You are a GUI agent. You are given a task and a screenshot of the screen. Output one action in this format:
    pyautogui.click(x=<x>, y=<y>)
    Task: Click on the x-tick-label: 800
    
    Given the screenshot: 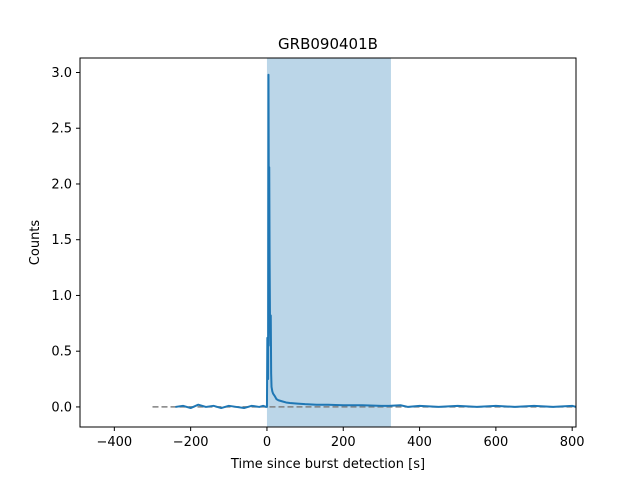 What is the action you would take?
    pyautogui.click(x=572, y=442)
    